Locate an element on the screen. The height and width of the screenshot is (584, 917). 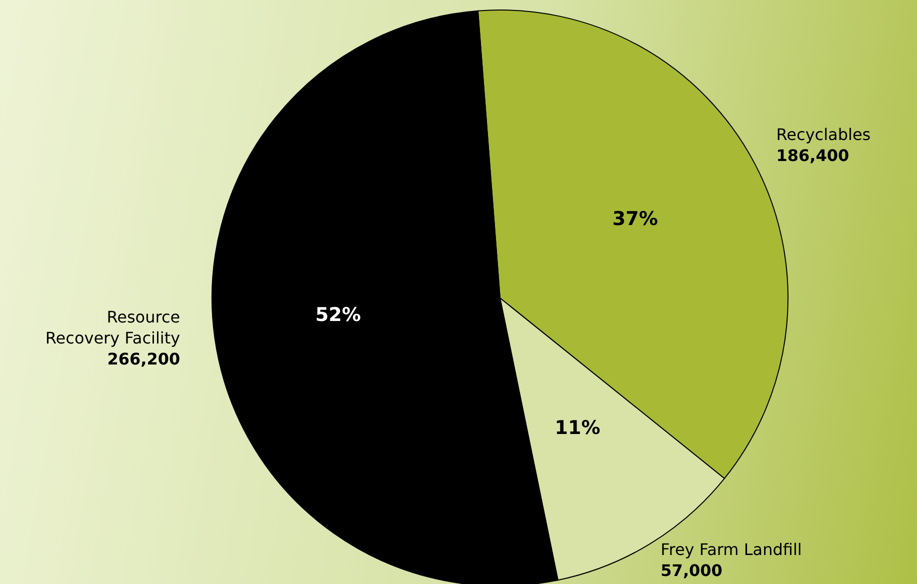
data-label: 52% is located at coordinates (338, 315).